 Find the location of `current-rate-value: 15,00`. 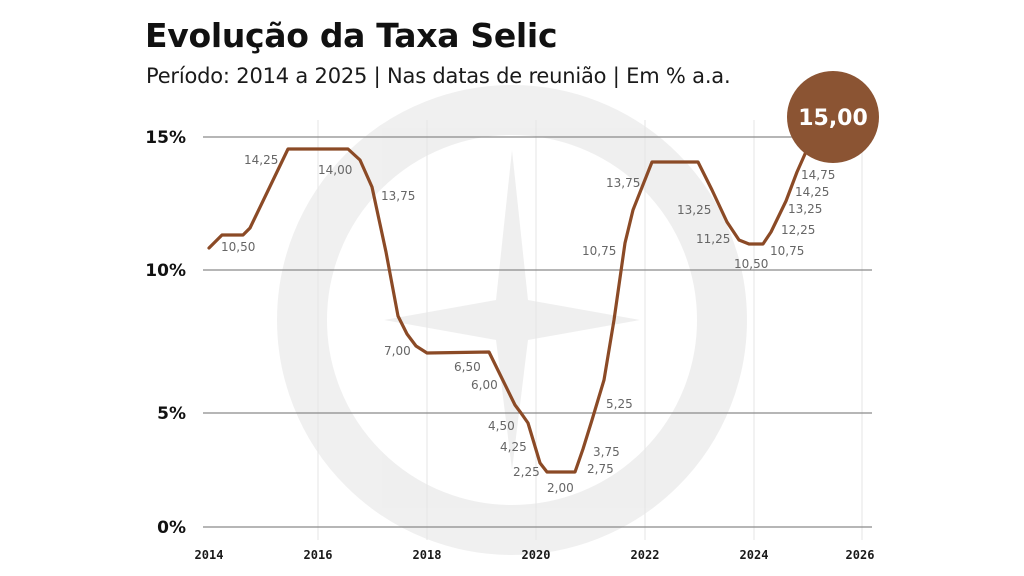

current-rate-value: 15,00 is located at coordinates (833, 118).